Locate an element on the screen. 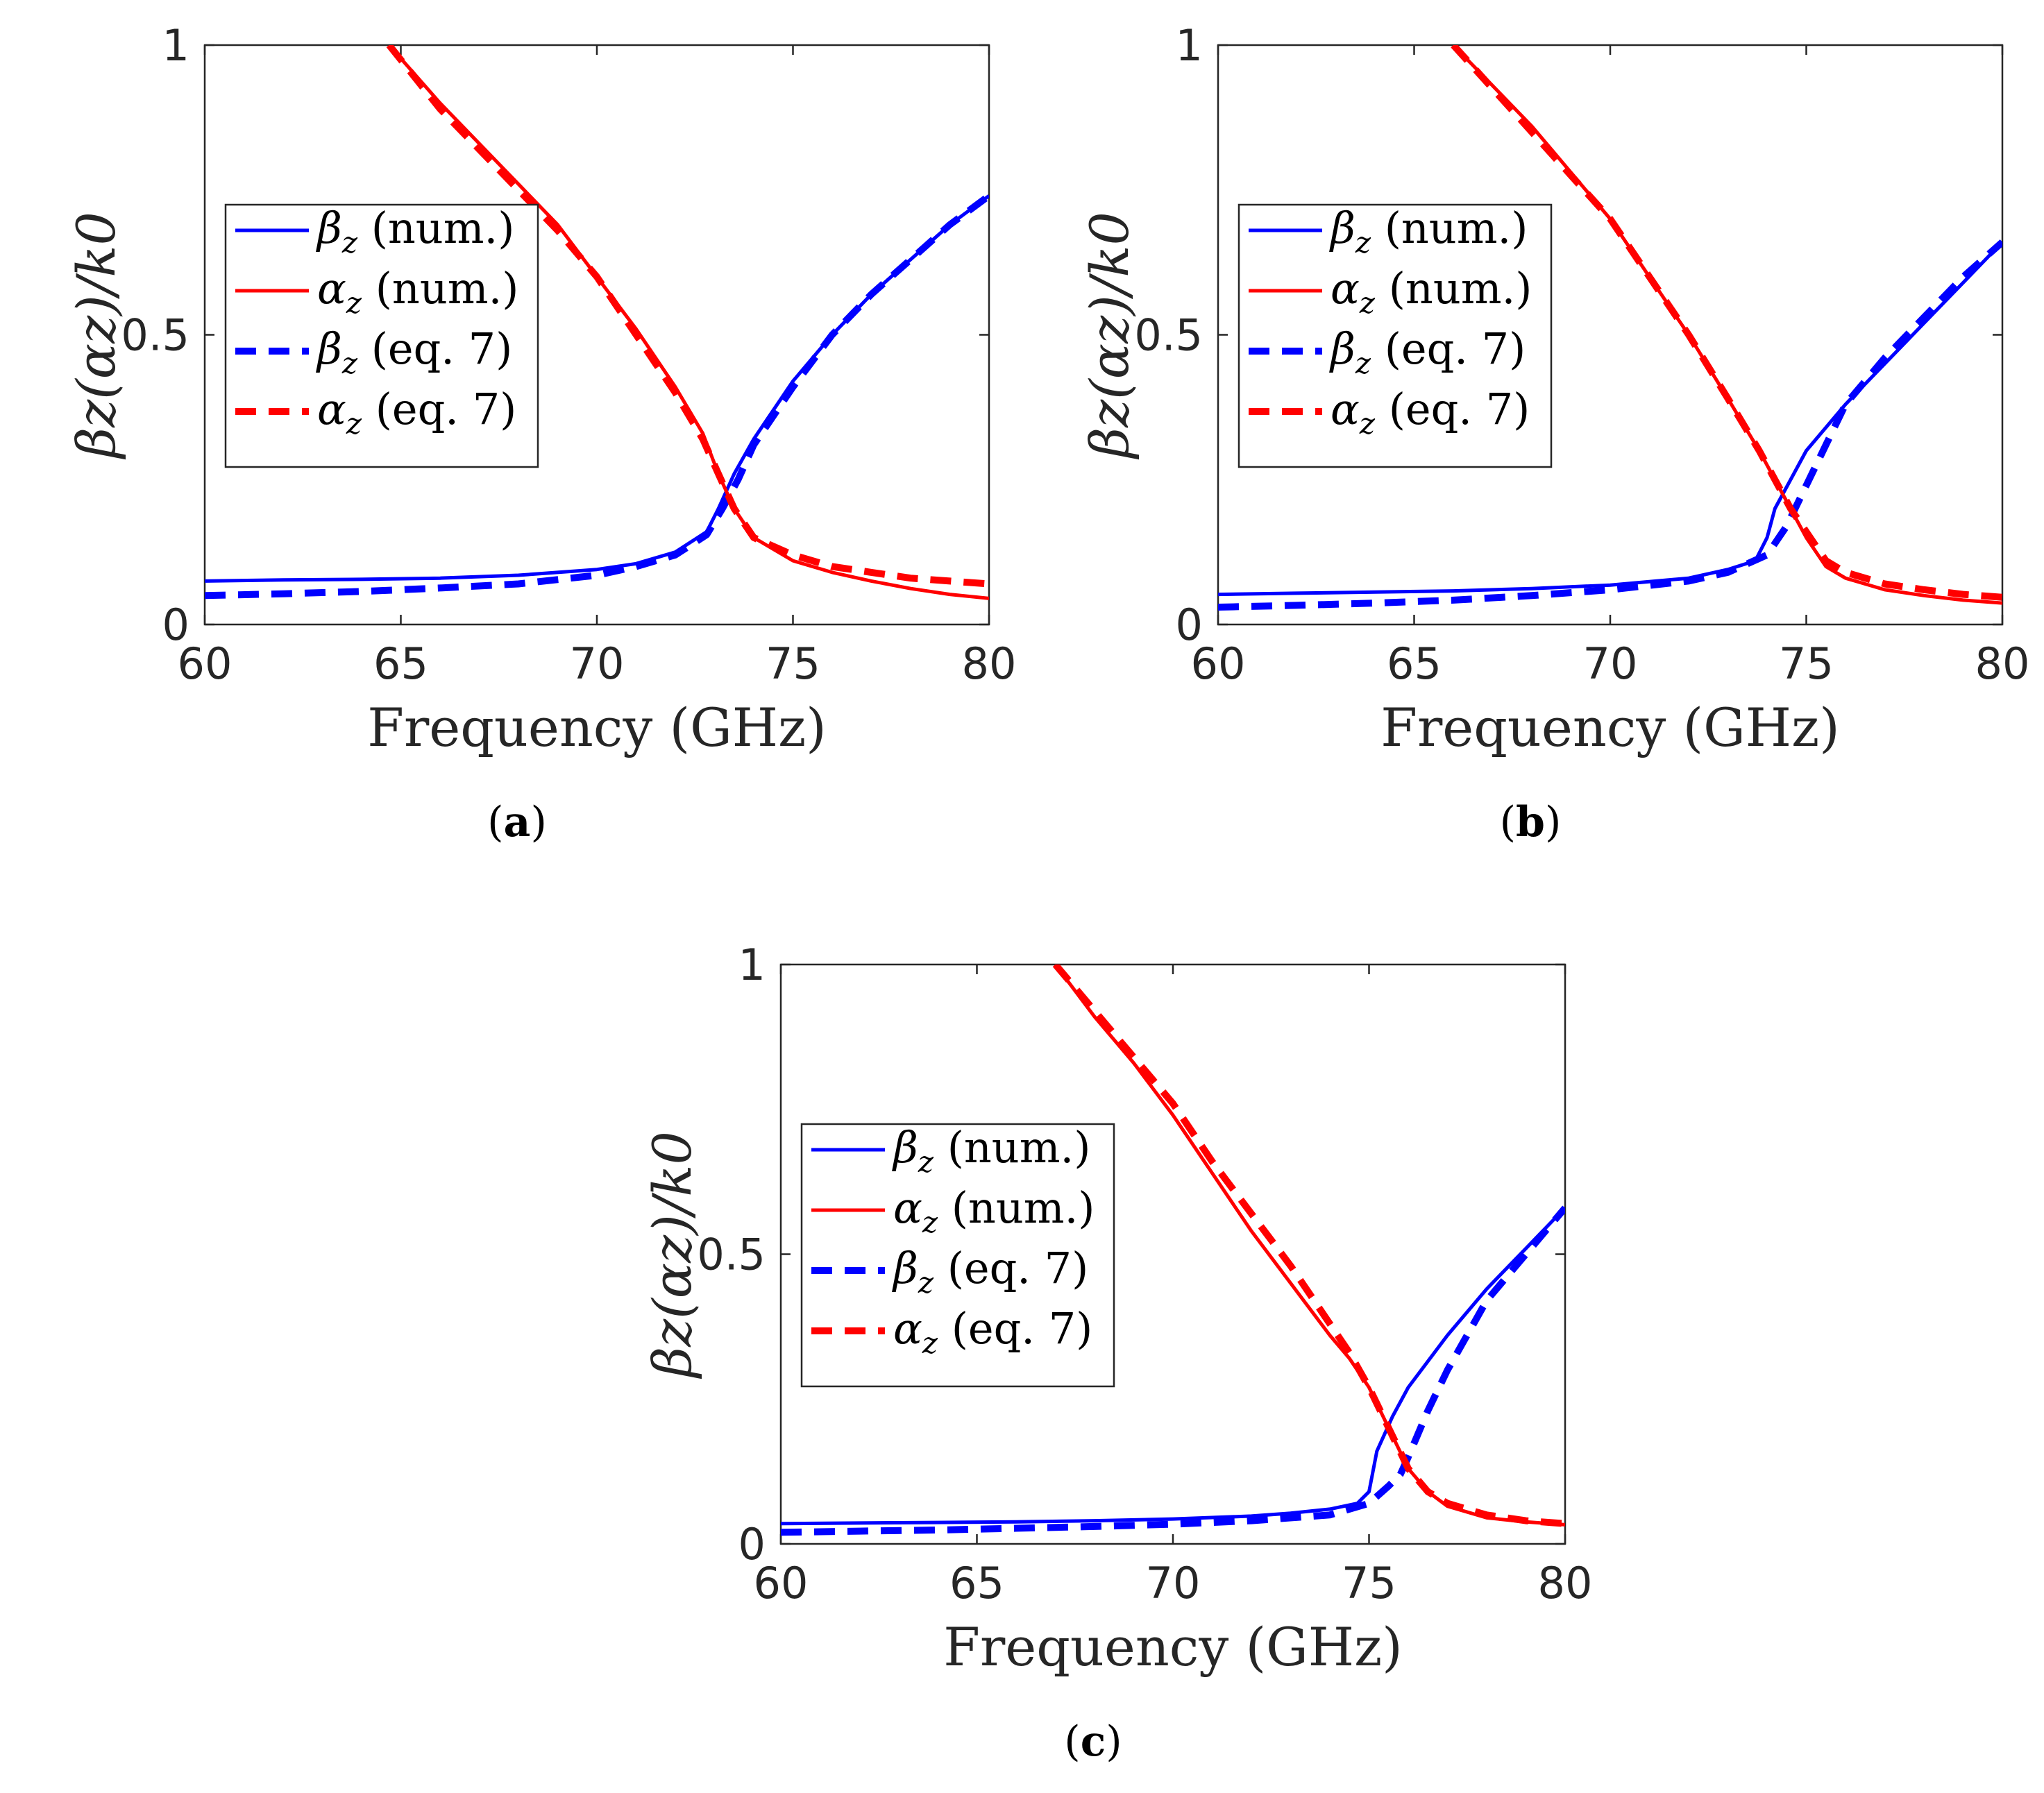 The image size is (2044, 1793). panel-caption: (a) is located at coordinates (517, 822).